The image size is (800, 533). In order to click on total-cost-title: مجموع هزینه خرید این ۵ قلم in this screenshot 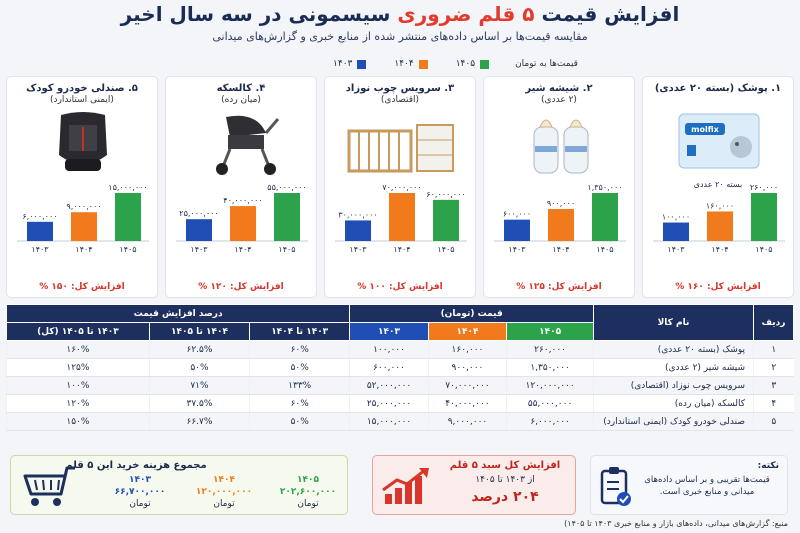, I will do `click(136, 465)`.